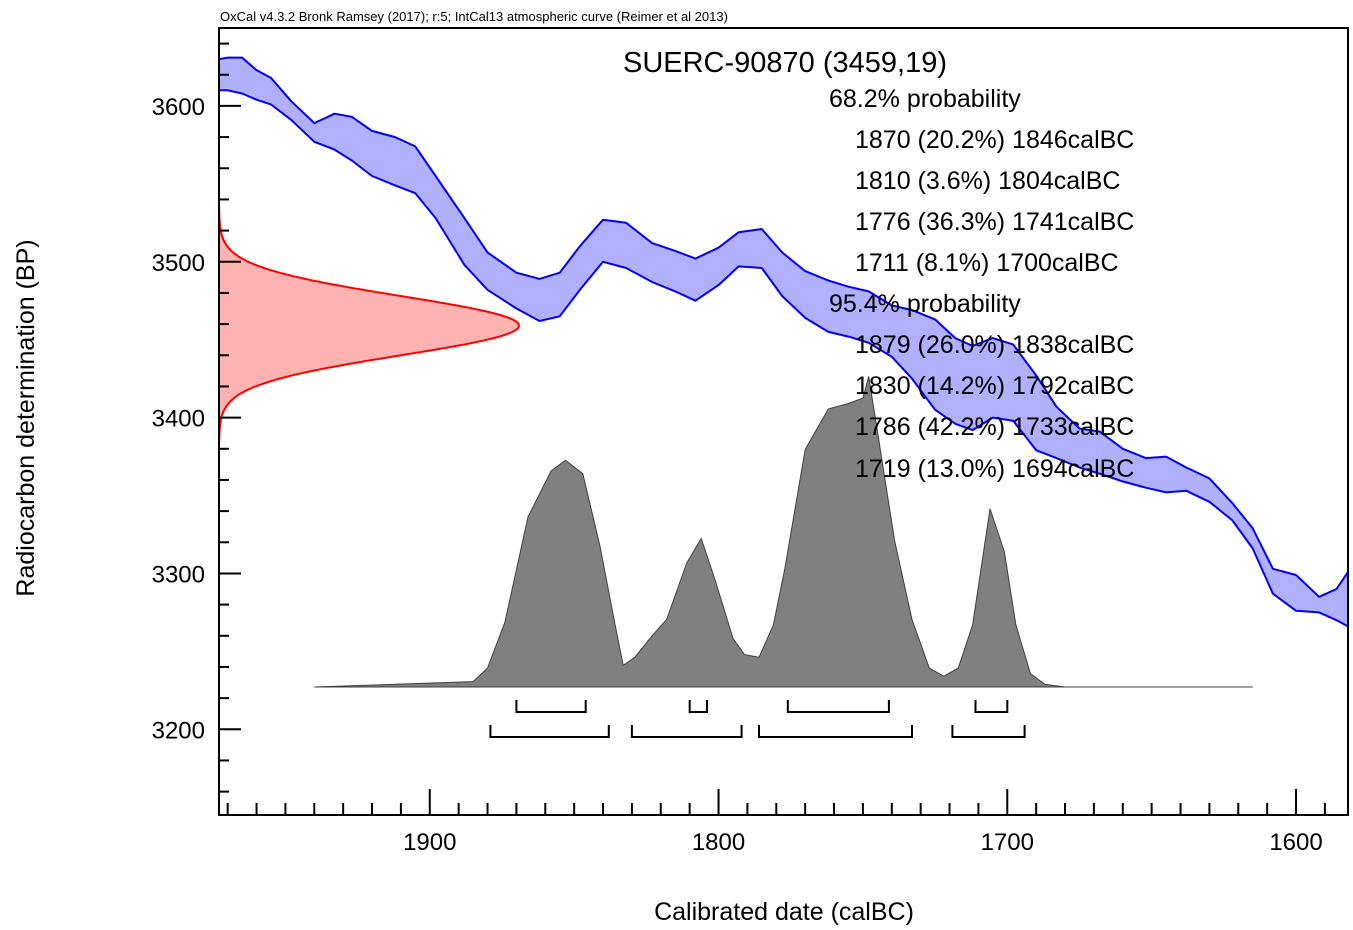 This screenshot has width=1353, height=930. What do you see at coordinates (994, 222) in the screenshot?
I see `prob-line-68-3: 1776 (36.3%) 1741calBC` at bounding box center [994, 222].